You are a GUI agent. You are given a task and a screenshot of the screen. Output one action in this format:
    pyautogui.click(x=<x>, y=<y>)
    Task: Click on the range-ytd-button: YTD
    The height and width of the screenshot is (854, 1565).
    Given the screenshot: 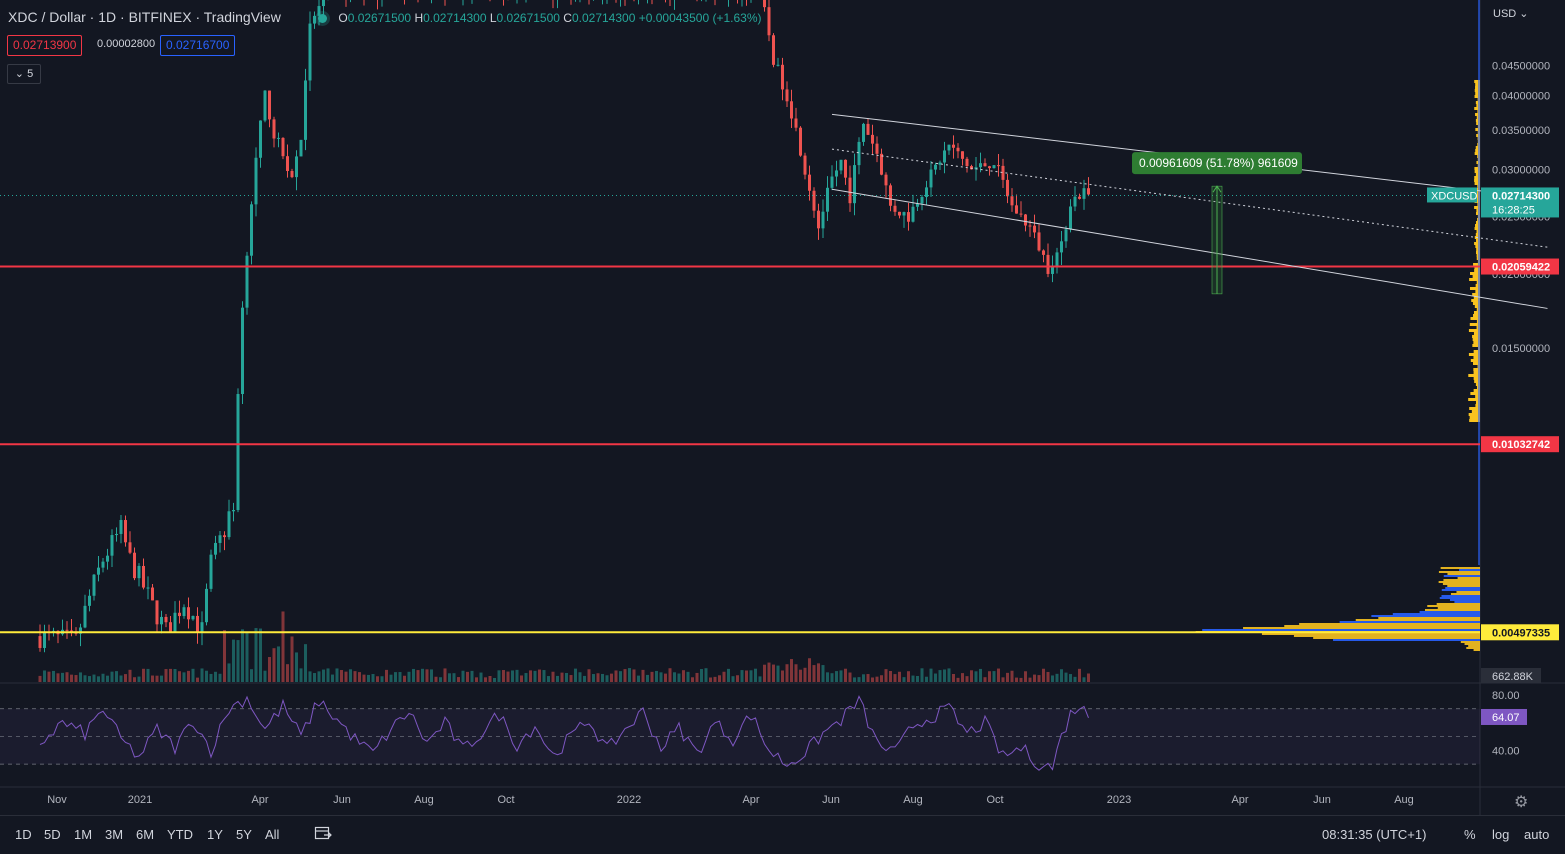 What is the action you would take?
    pyautogui.click(x=180, y=834)
    